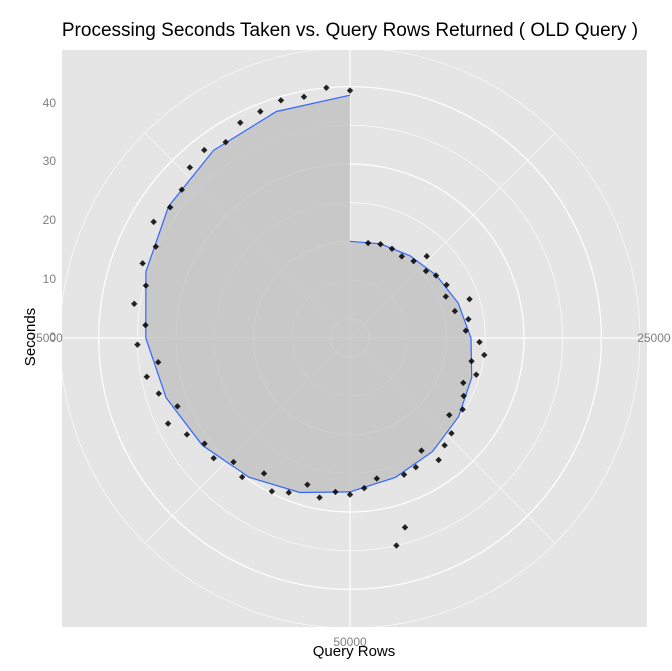 The height and width of the screenshot is (671, 672). Describe the element at coordinates (354, 651) in the screenshot. I see `x-axis-title: Query Rows` at that location.